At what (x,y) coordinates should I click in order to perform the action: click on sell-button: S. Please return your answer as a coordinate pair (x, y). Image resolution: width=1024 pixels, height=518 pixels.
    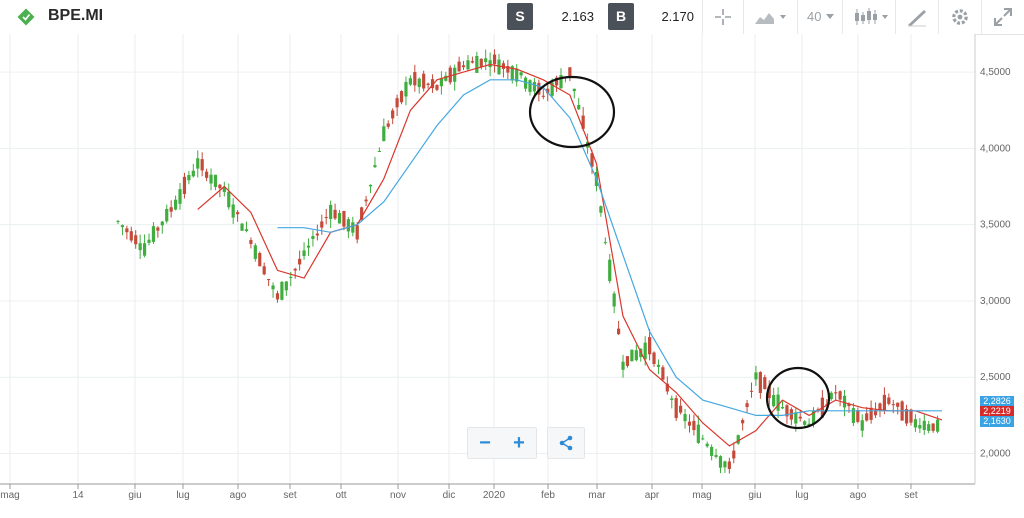
    Looking at the image, I should click on (520, 16).